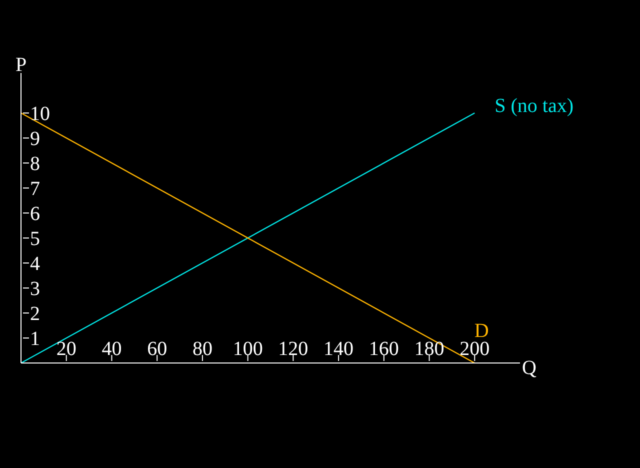 The height and width of the screenshot is (468, 640). I want to click on x-tick-label: 80, so click(202, 349).